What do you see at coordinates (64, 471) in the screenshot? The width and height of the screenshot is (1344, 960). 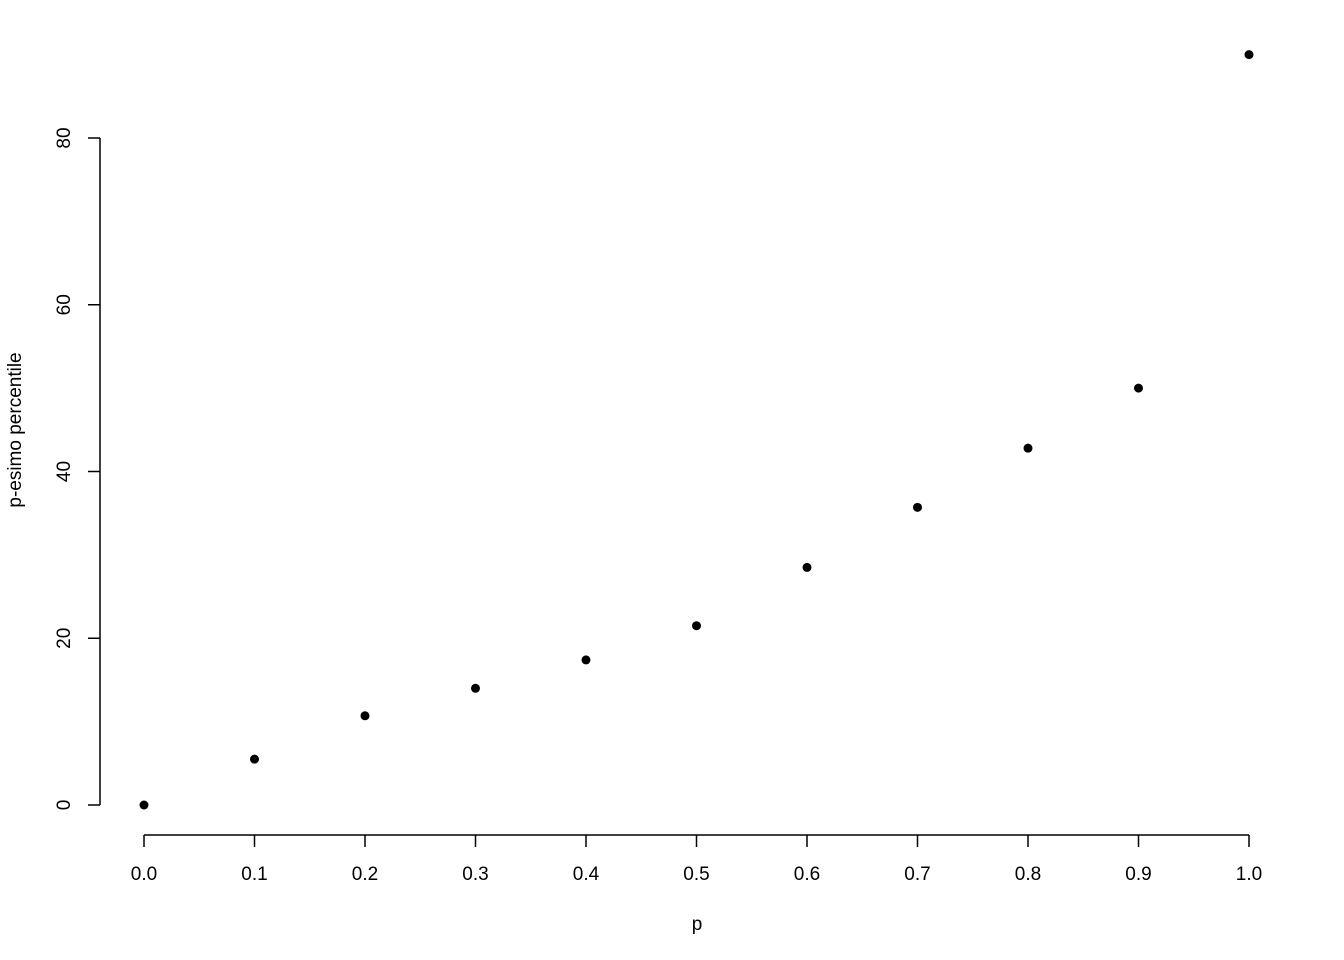 I see `y-tick-label: 40` at bounding box center [64, 471].